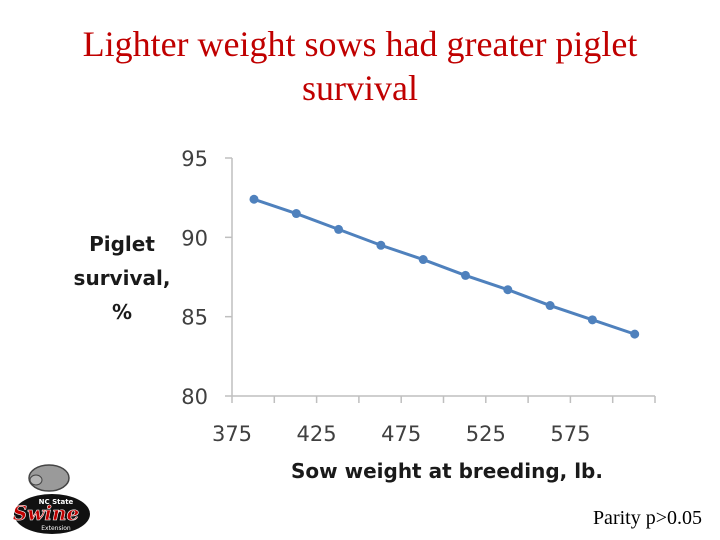 Image resolution: width=720 pixels, height=540 pixels. What do you see at coordinates (194, 318) in the screenshot?
I see `y-tick-label: 85` at bounding box center [194, 318].